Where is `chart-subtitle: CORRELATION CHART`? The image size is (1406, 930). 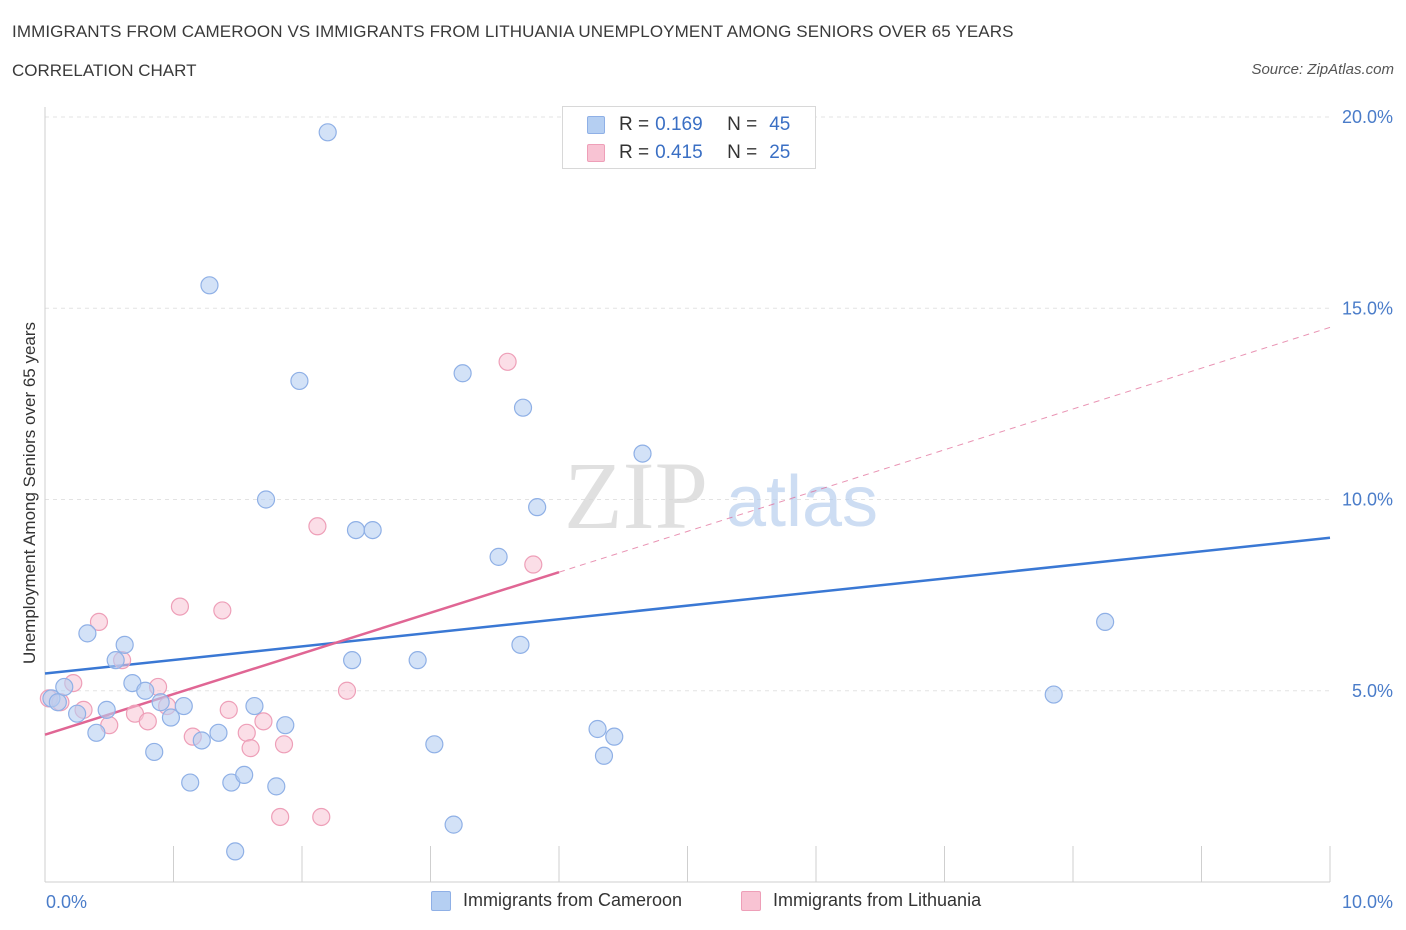
chart-subtitle: CORRELATION CHART is located at coordinates (104, 70).